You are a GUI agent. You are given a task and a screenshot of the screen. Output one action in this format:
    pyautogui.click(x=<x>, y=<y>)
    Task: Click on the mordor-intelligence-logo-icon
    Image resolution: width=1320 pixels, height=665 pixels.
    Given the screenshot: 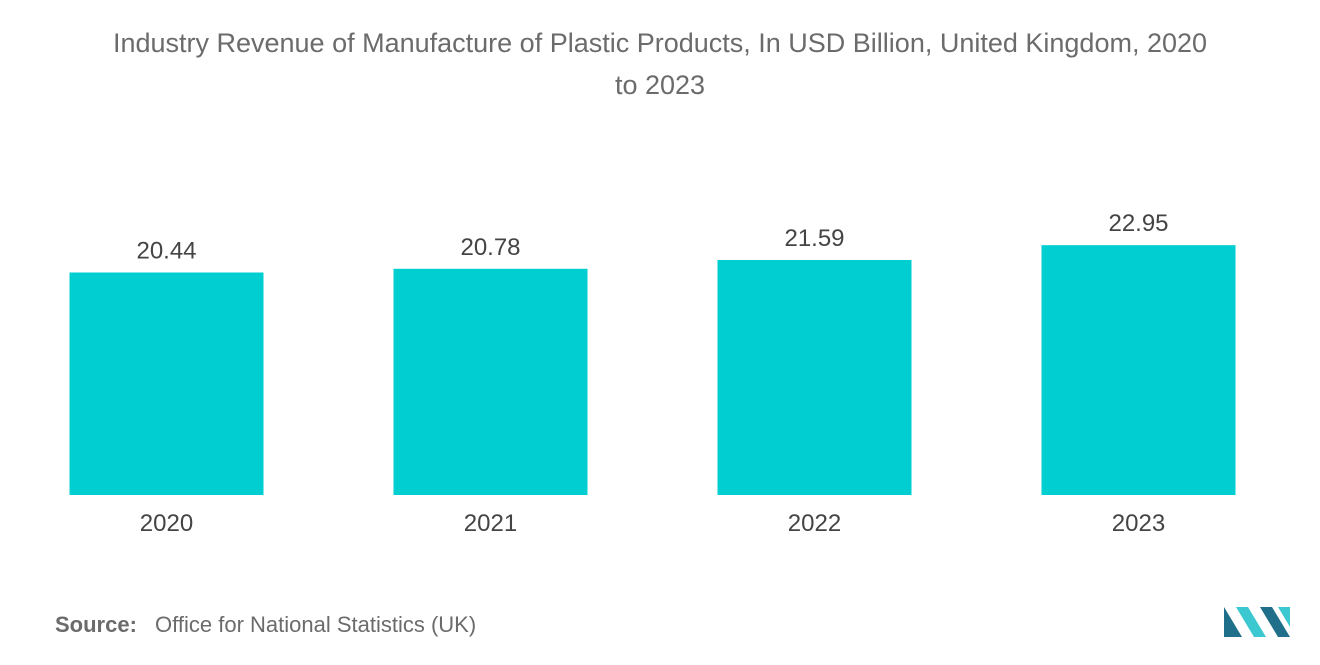 What is the action you would take?
    pyautogui.click(x=1257, y=622)
    